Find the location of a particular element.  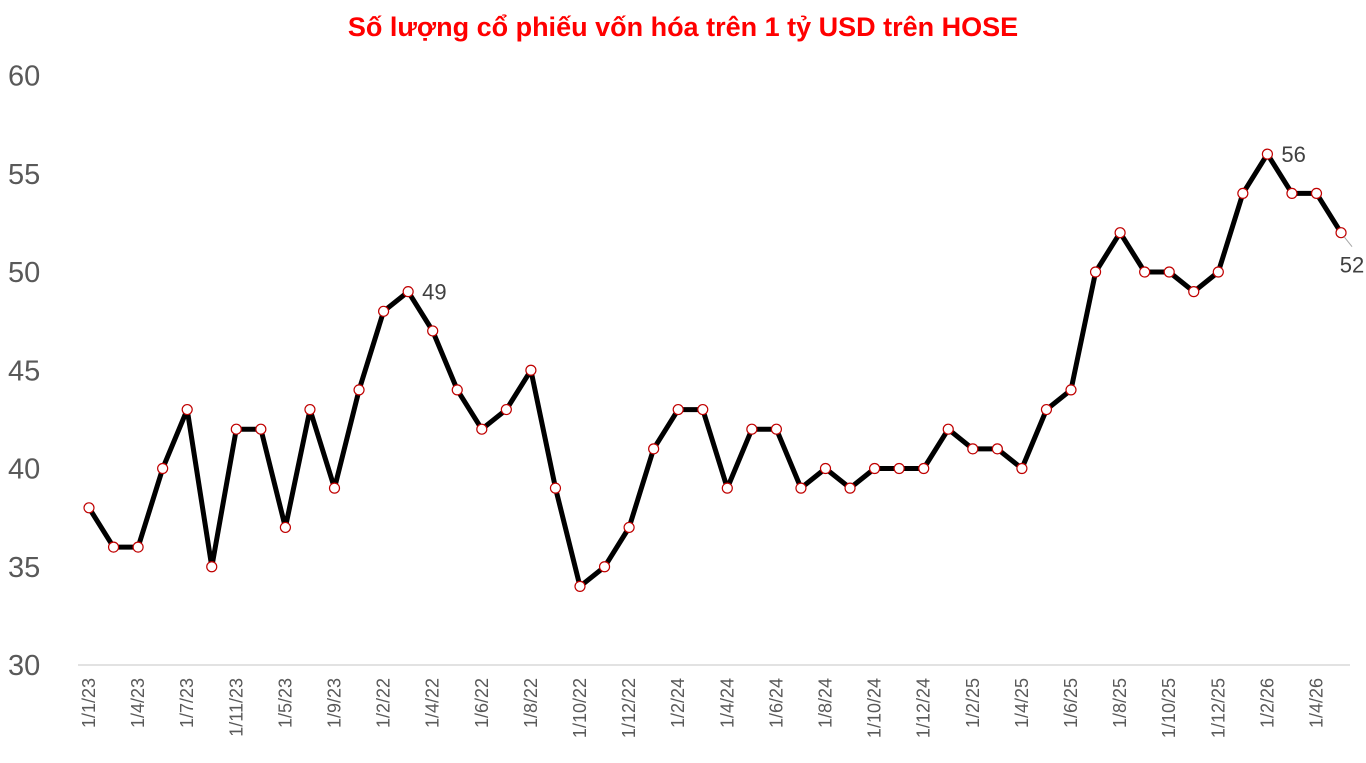

y-tick-label: 40 is located at coordinates (24, 470).